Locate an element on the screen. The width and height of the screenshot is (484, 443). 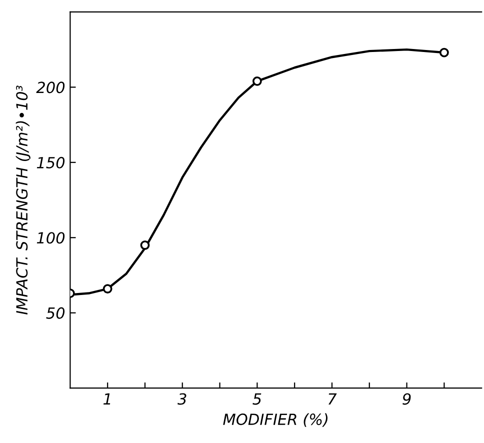
x-tick-label: 1 is located at coordinates (106, 399).